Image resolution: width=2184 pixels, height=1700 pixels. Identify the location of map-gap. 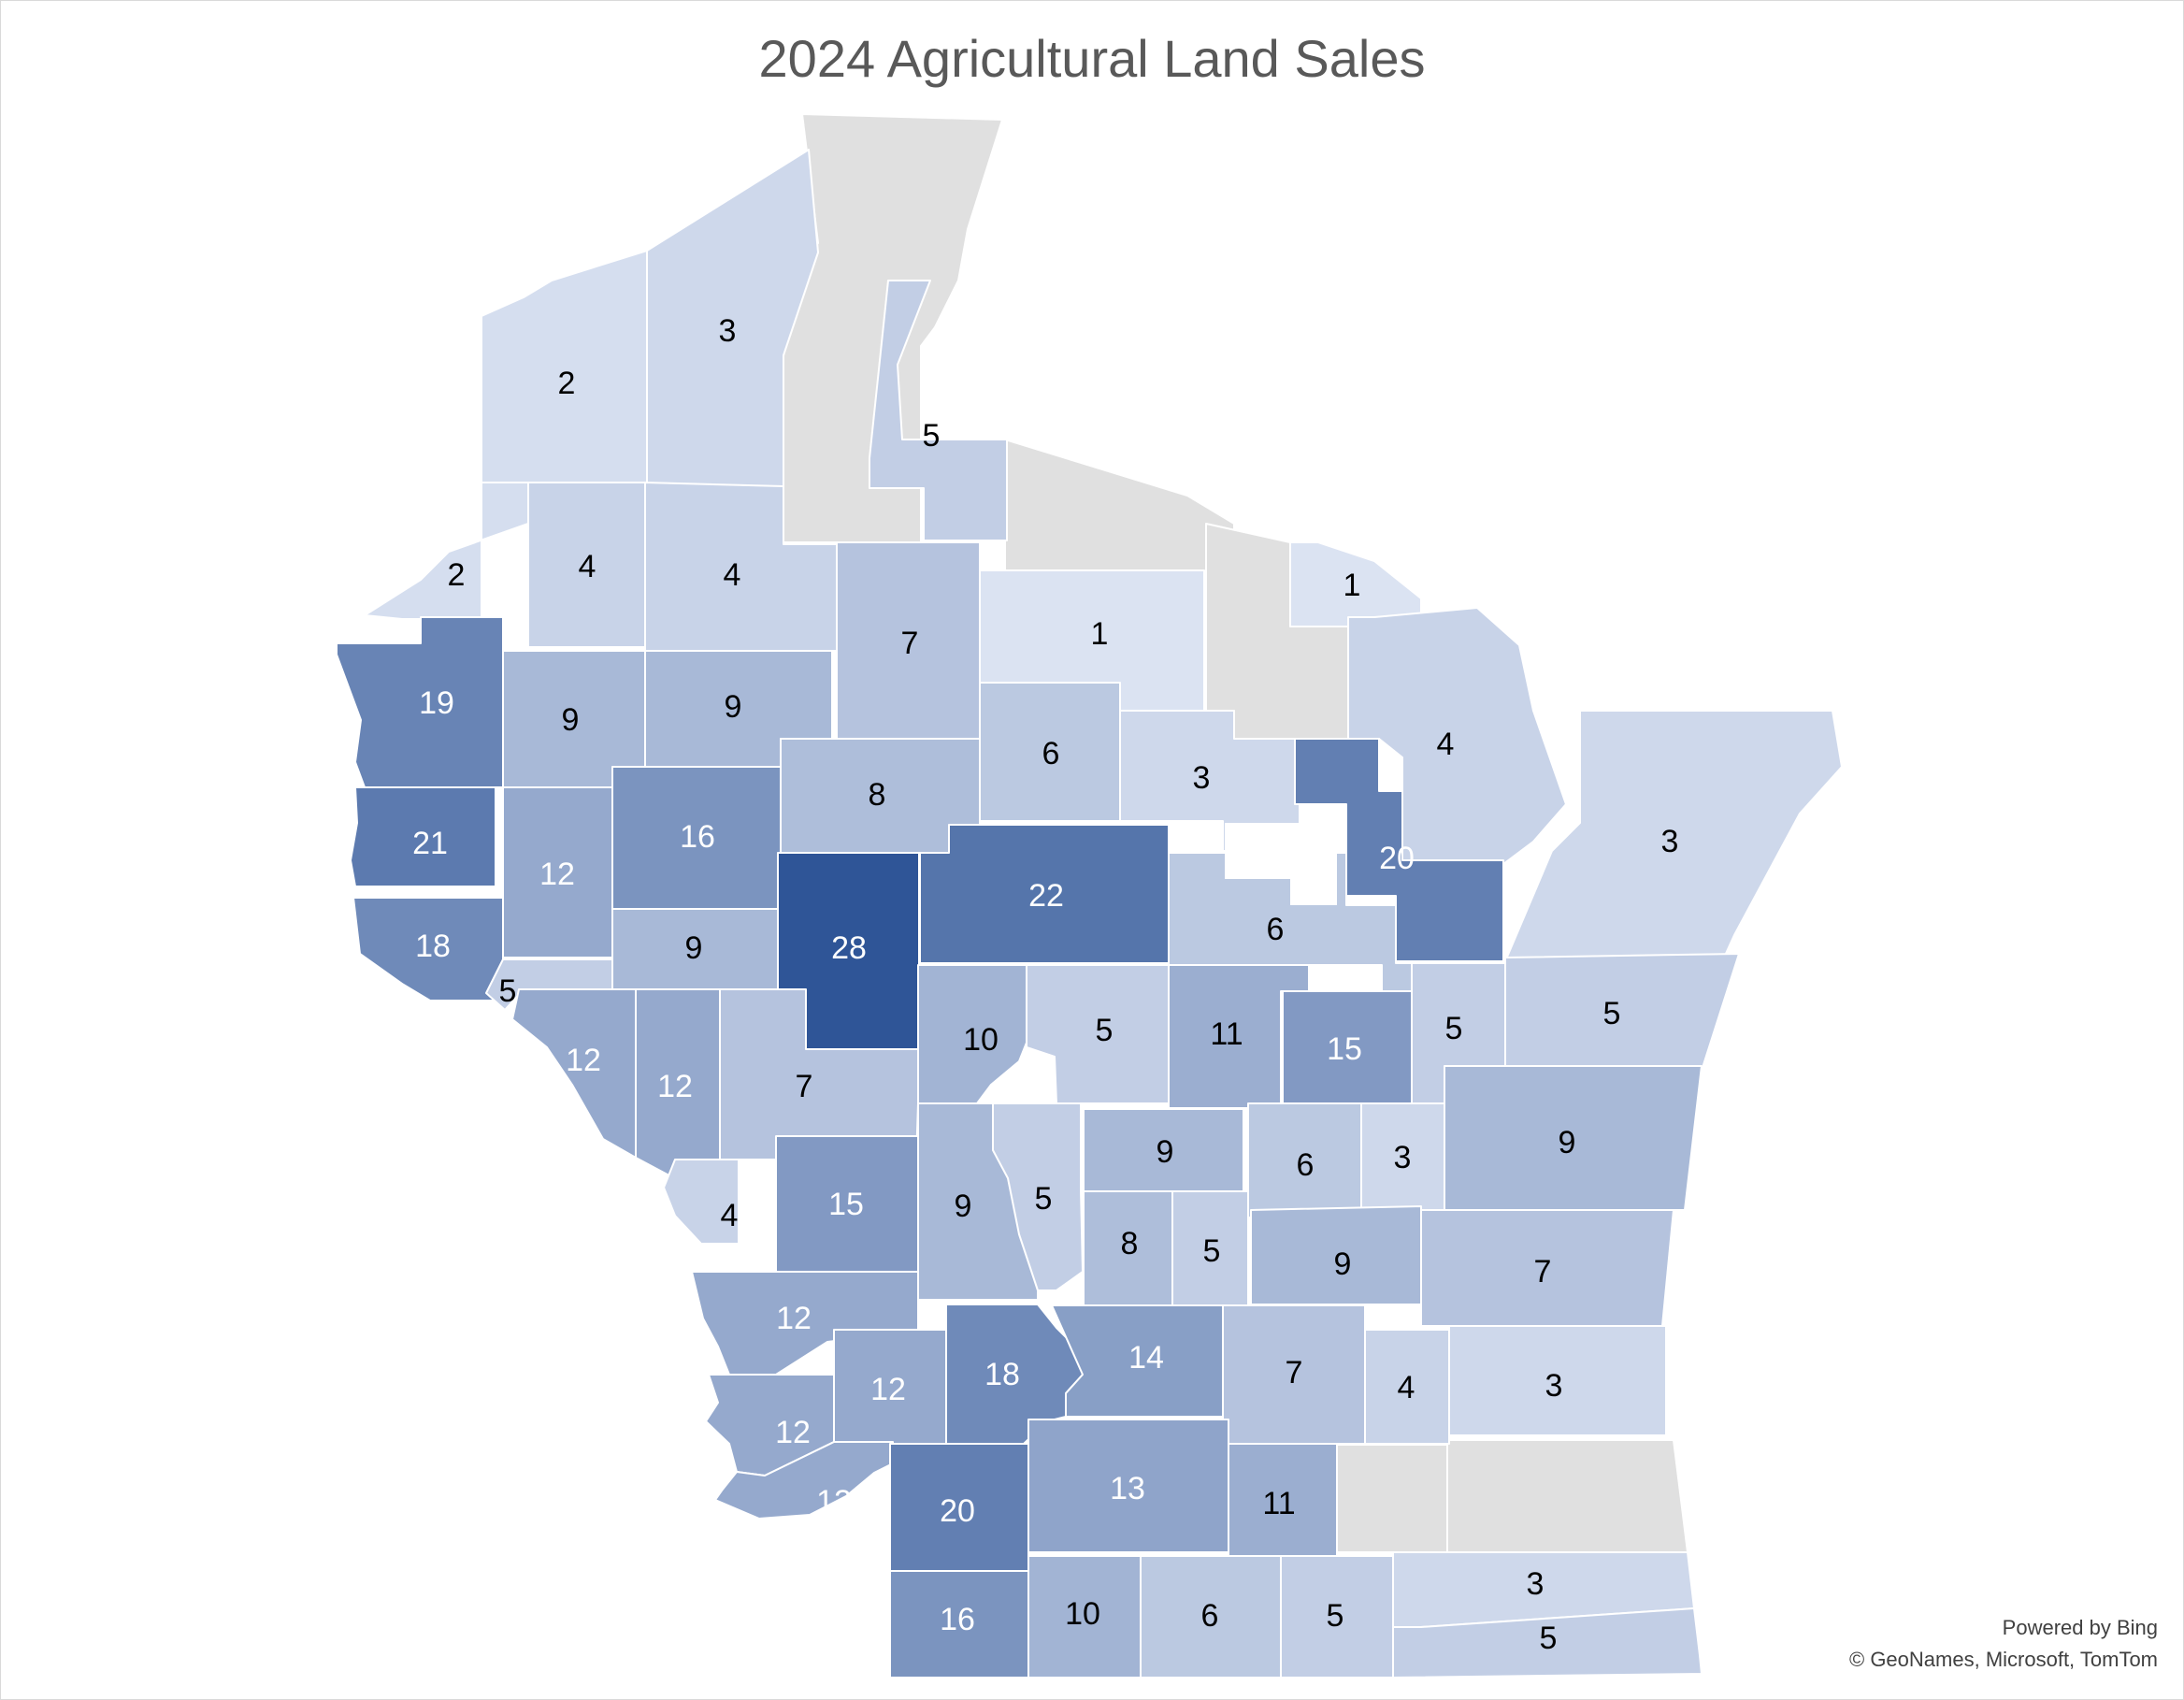
(1281, 864).